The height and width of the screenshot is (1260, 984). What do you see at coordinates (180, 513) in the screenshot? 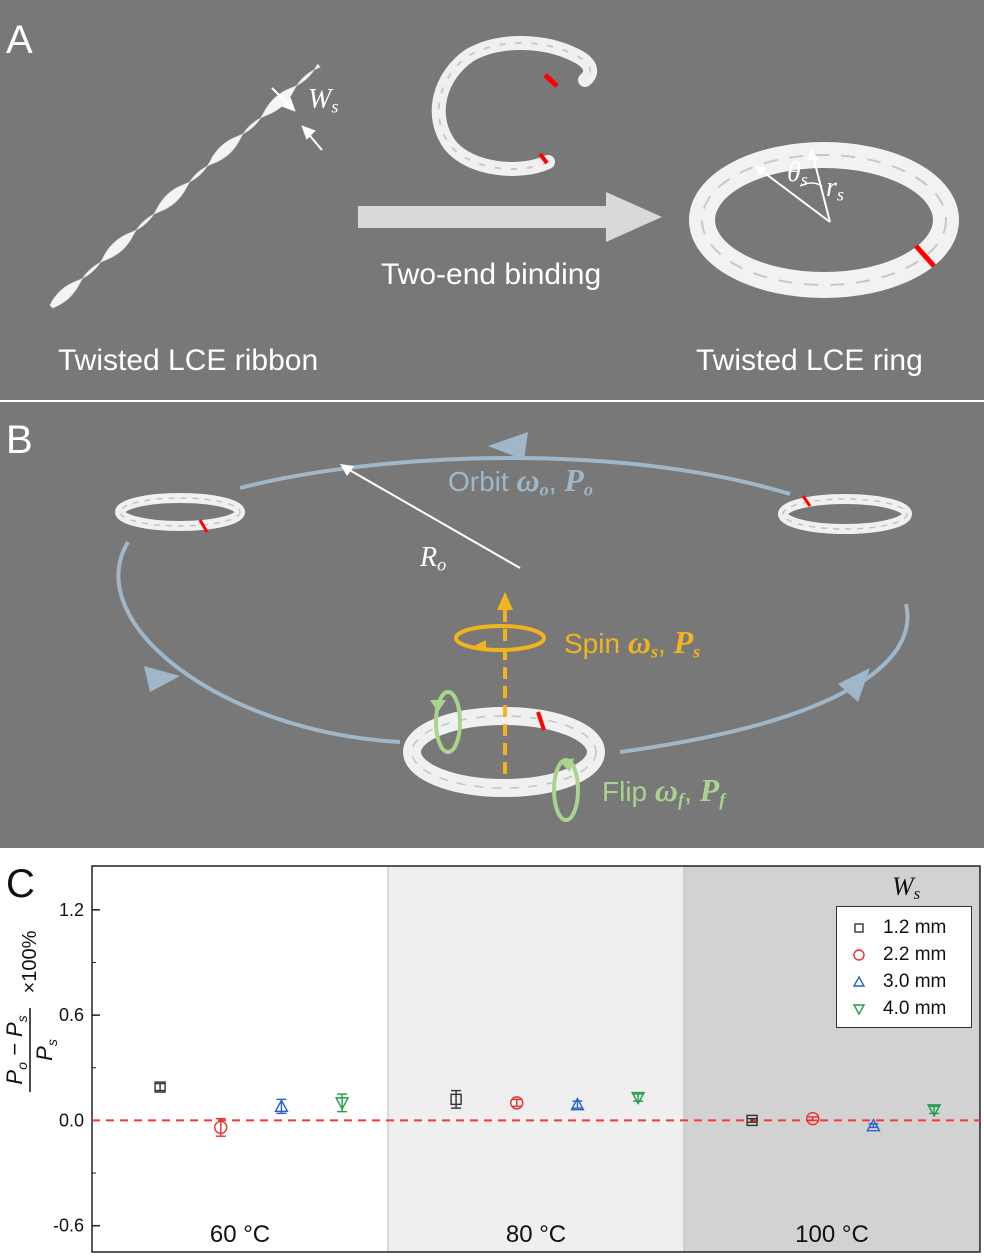
I see `ring-top-left-icon` at bounding box center [180, 513].